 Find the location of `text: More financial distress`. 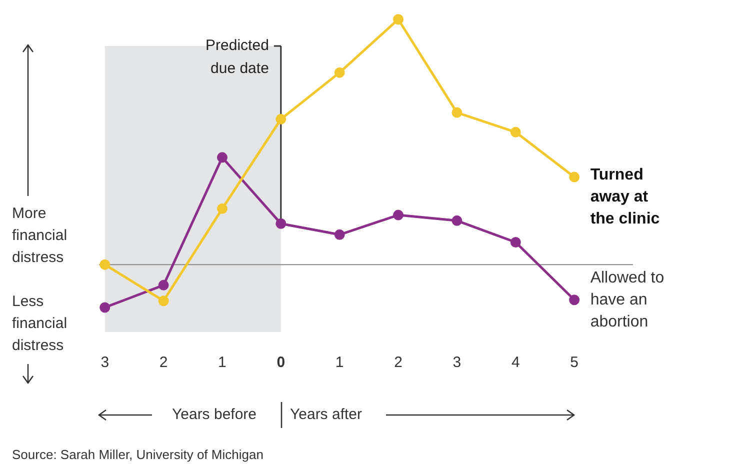

text: More financial distress is located at coordinates (40, 236).